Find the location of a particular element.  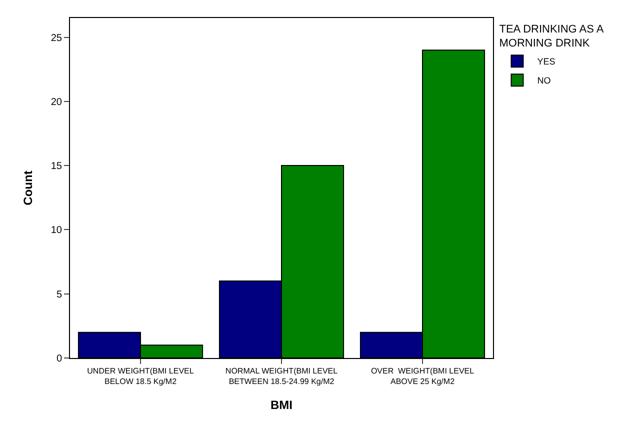

x-tick-label: UNDER WEIGHT(BMI LEVEL BELOW 18.5 Kg/M2 is located at coordinates (140, 376).